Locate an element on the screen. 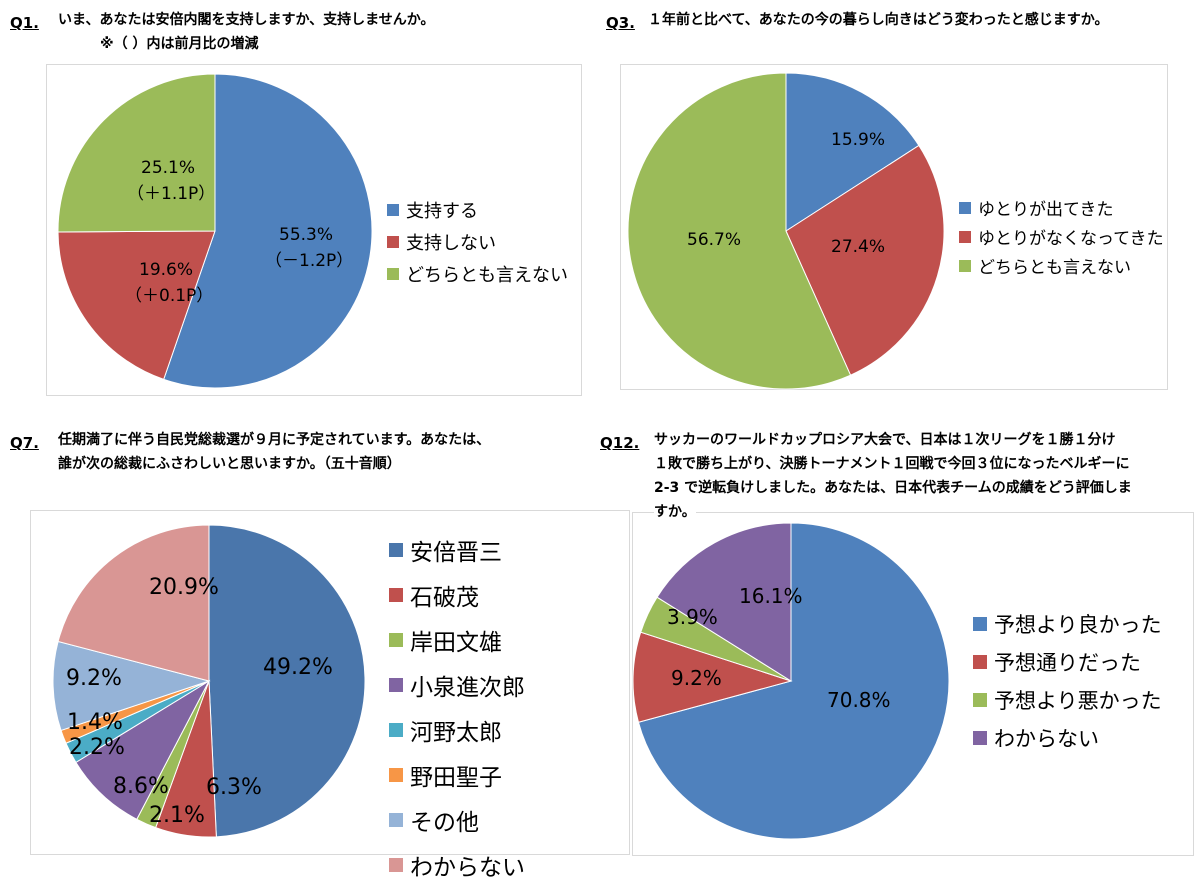 This screenshot has height=893, width=1200. q3-legend-label-2: どちらとも言えない is located at coordinates (1054, 268).